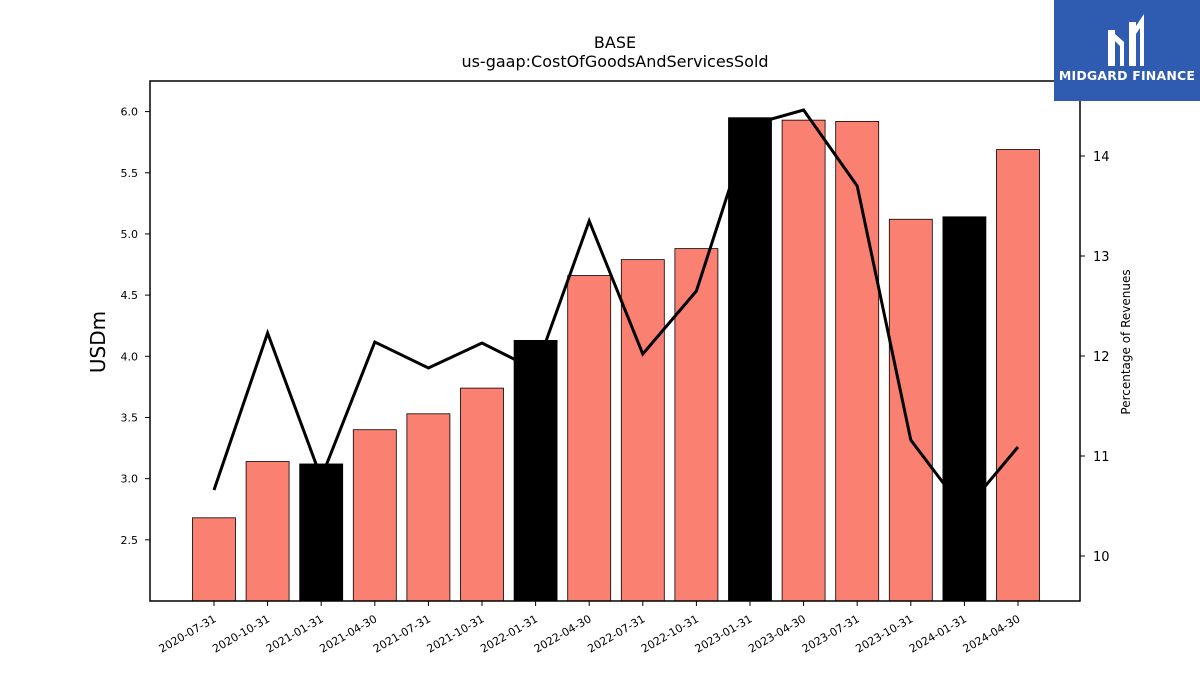  Describe the element at coordinates (1126, 40) in the screenshot. I see `logo-mark-icon` at that location.